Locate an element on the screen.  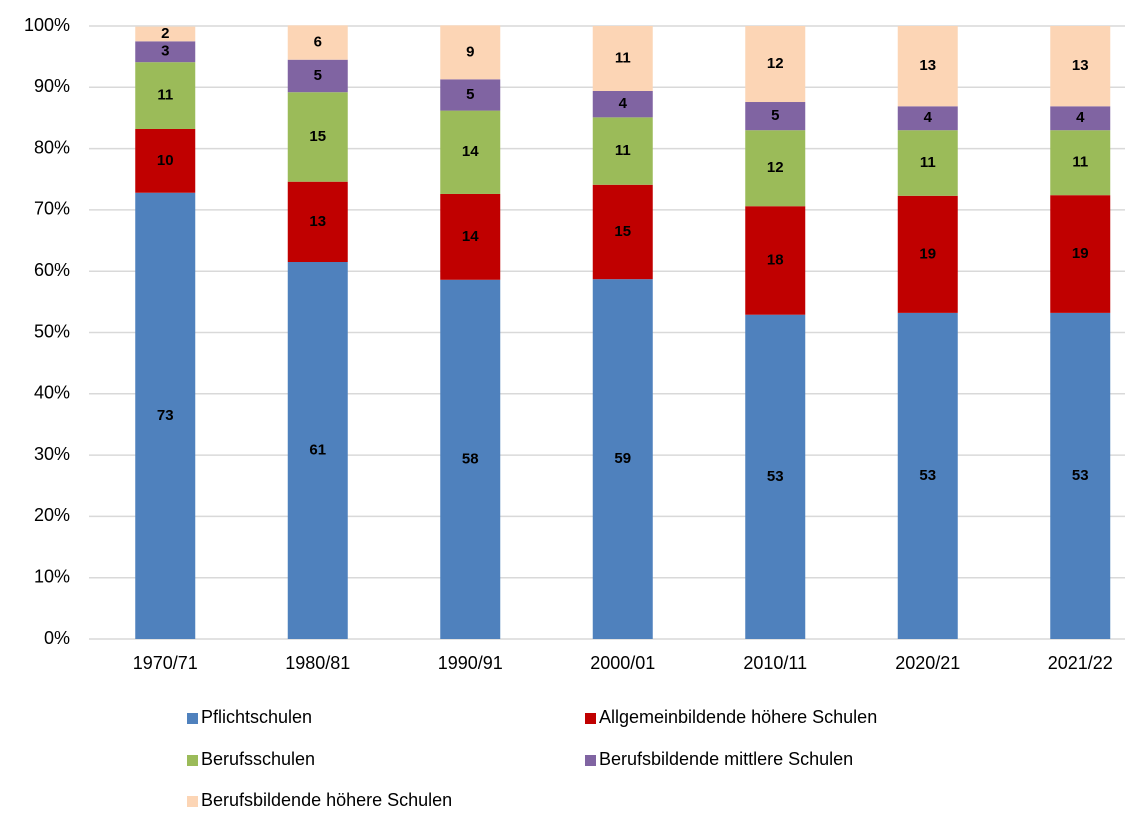
value-label: 6 is located at coordinates (318, 42).